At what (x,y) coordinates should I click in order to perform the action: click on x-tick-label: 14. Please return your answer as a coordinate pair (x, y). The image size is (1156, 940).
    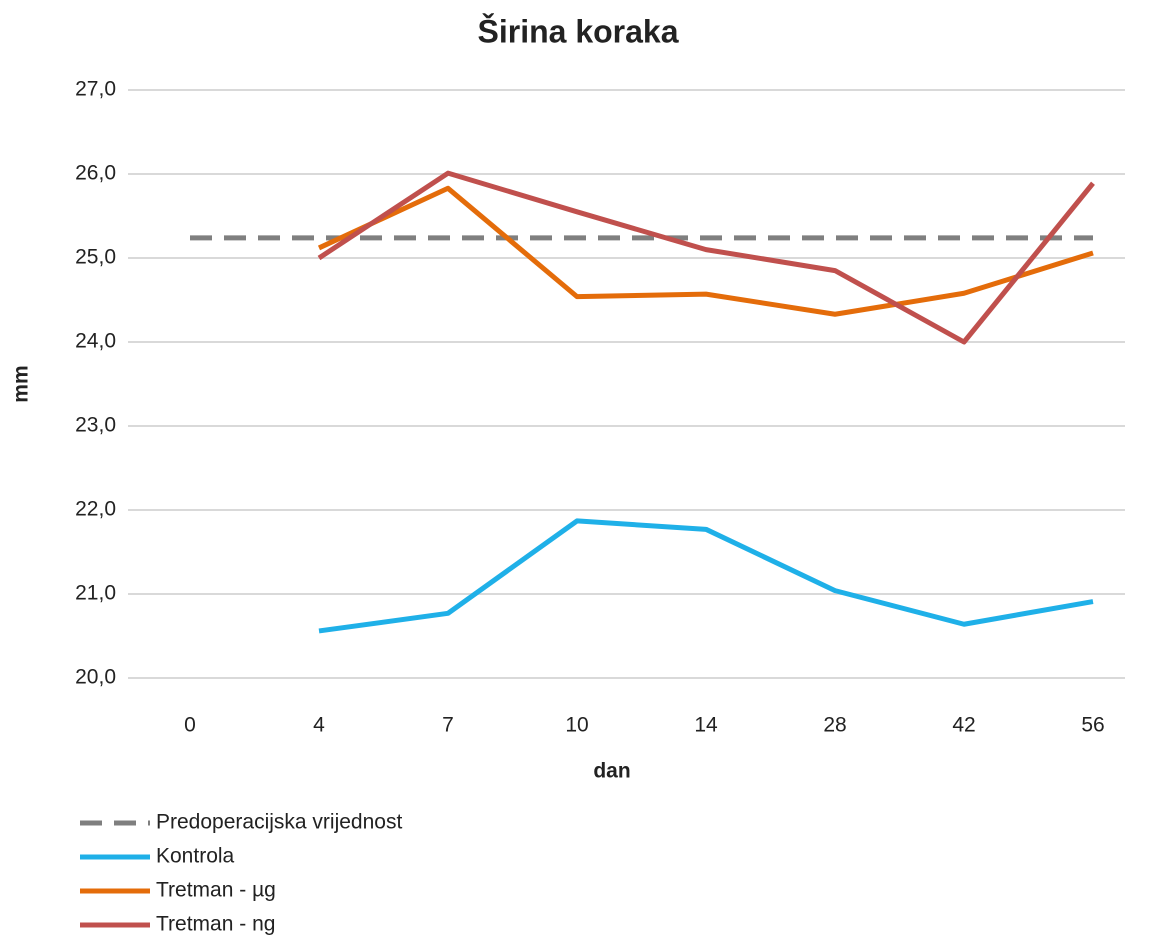
    Looking at the image, I should click on (706, 725).